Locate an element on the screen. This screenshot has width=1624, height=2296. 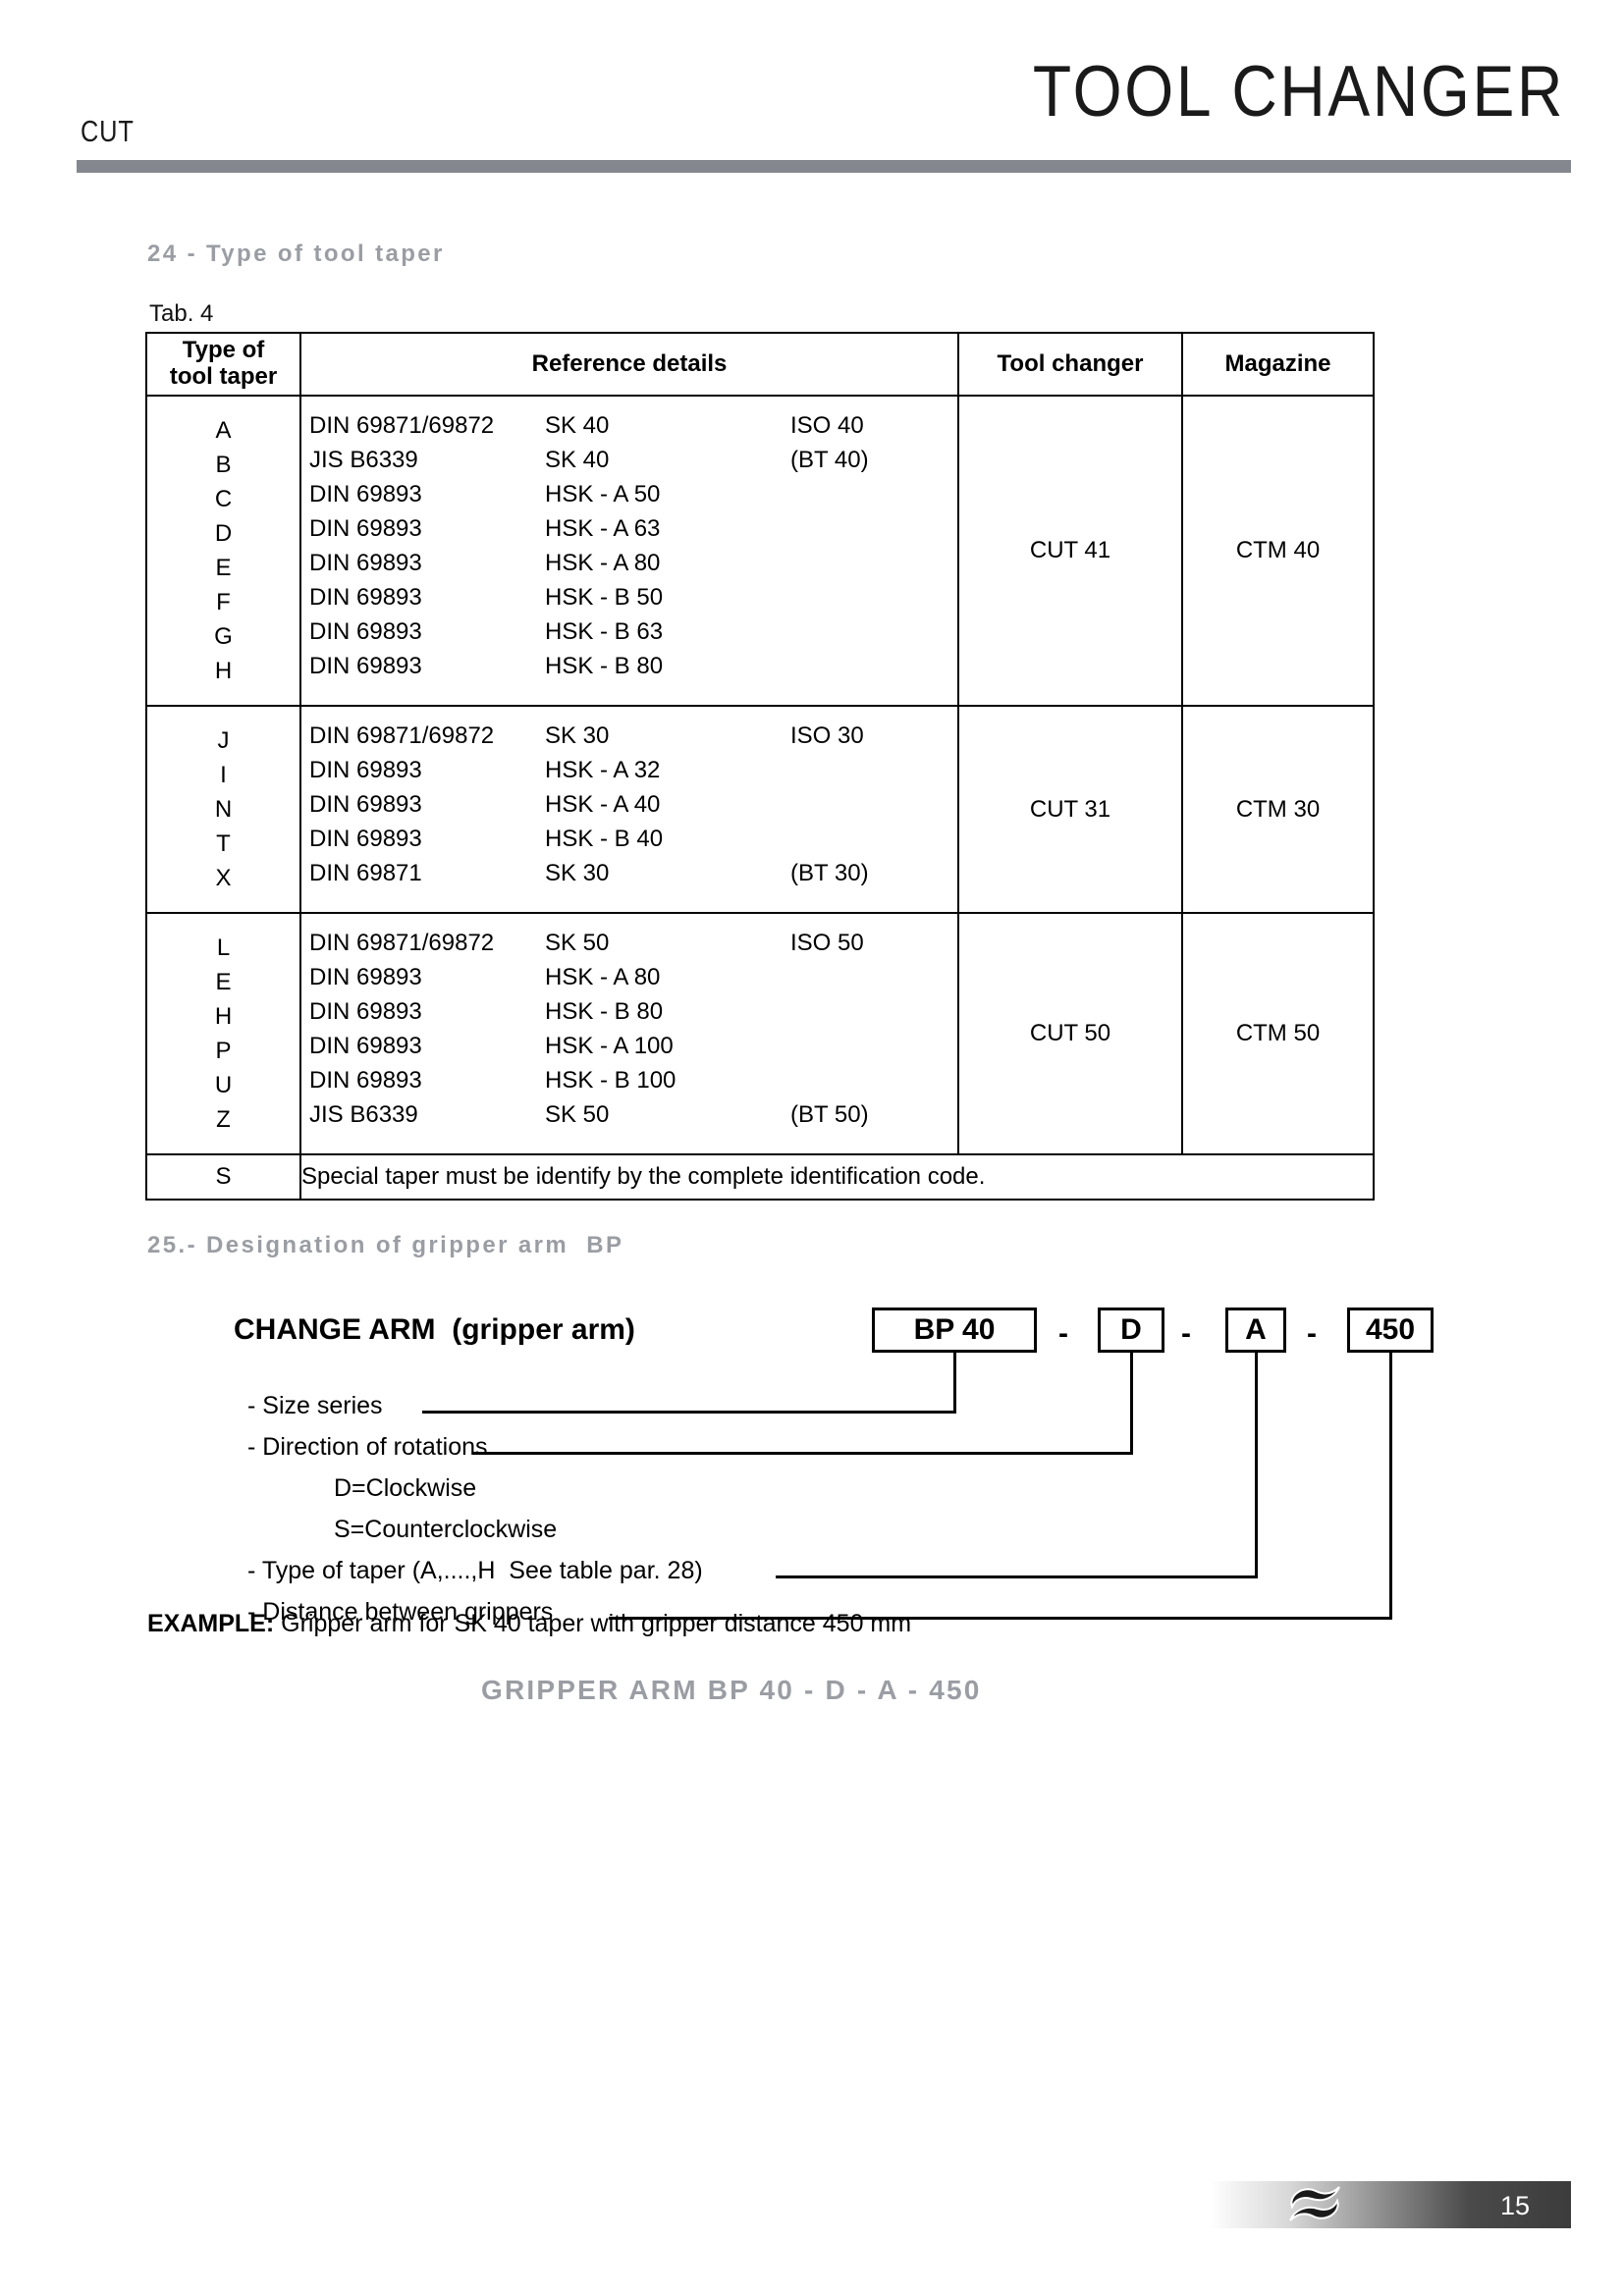
reference-alt: ISO 50 is located at coordinates (827, 943).